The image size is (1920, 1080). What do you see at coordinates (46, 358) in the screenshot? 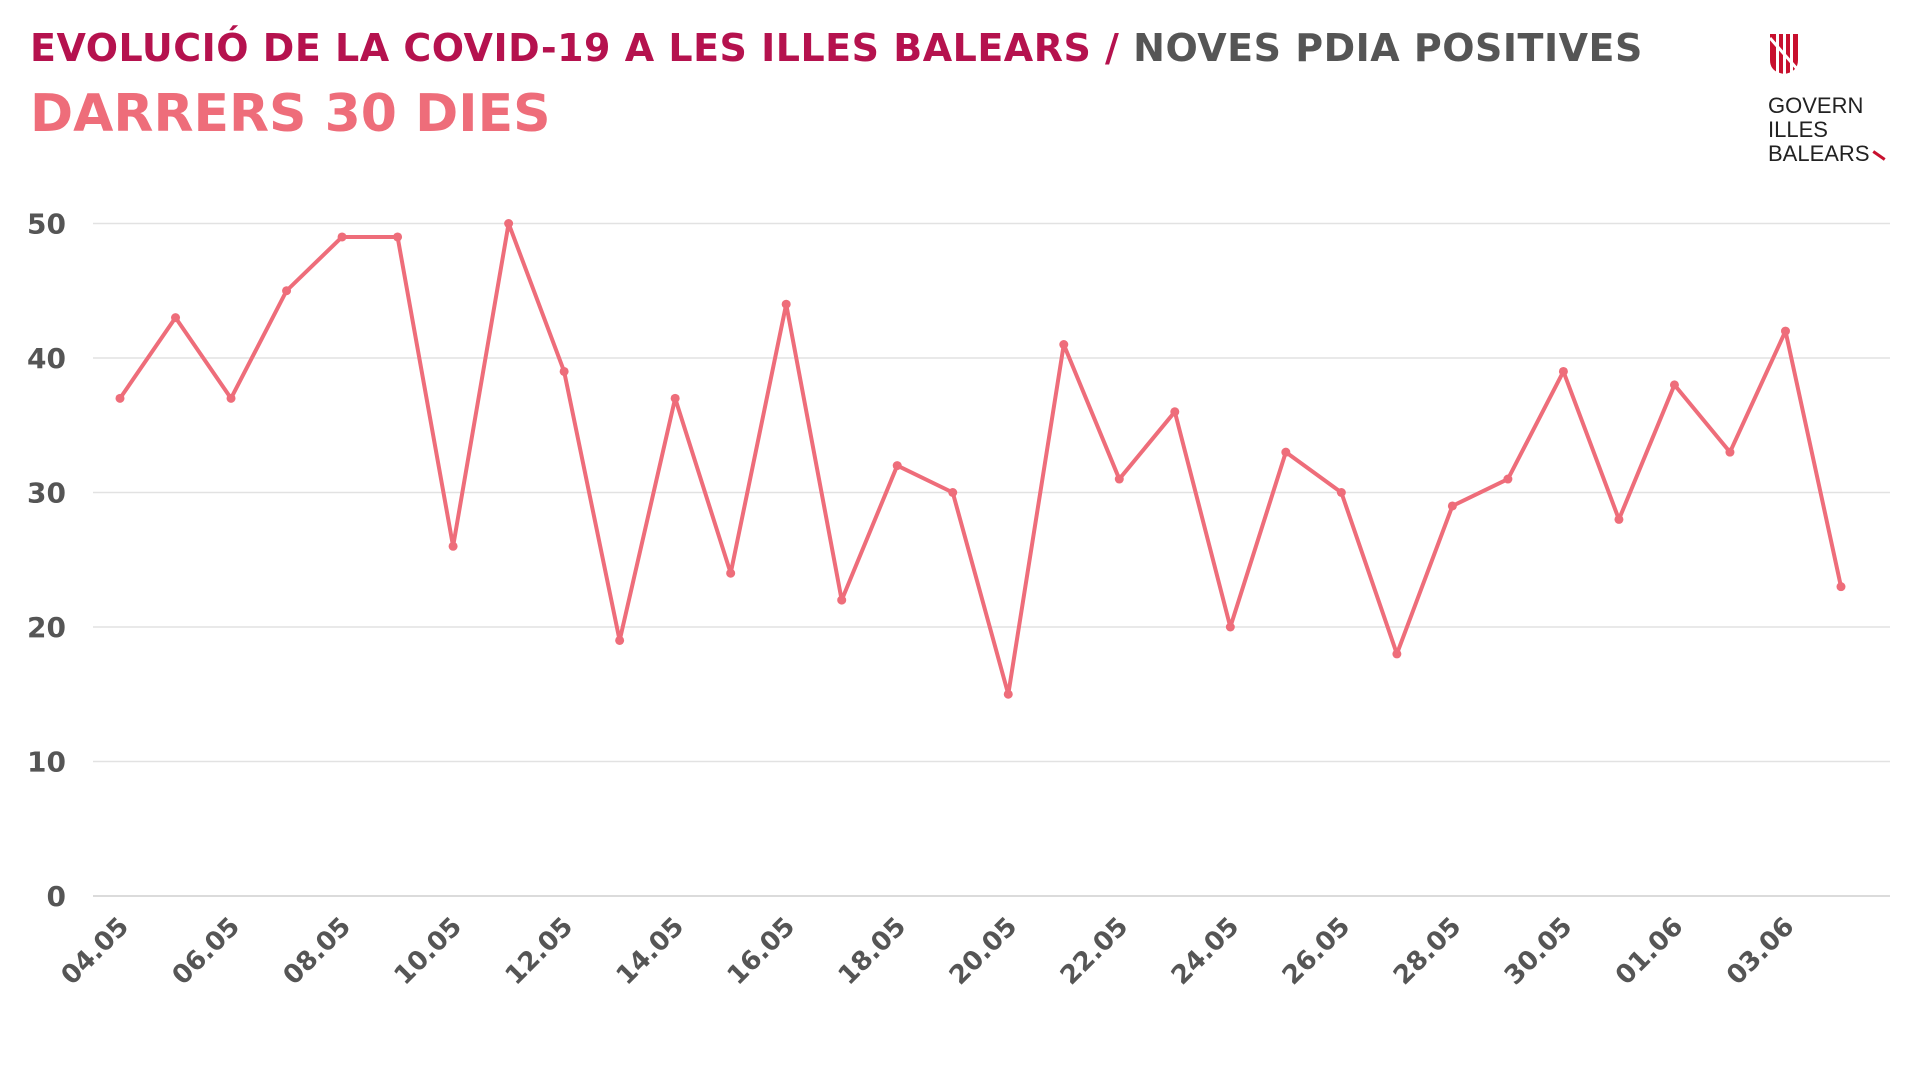
I see `y-tick-label: 40` at bounding box center [46, 358].